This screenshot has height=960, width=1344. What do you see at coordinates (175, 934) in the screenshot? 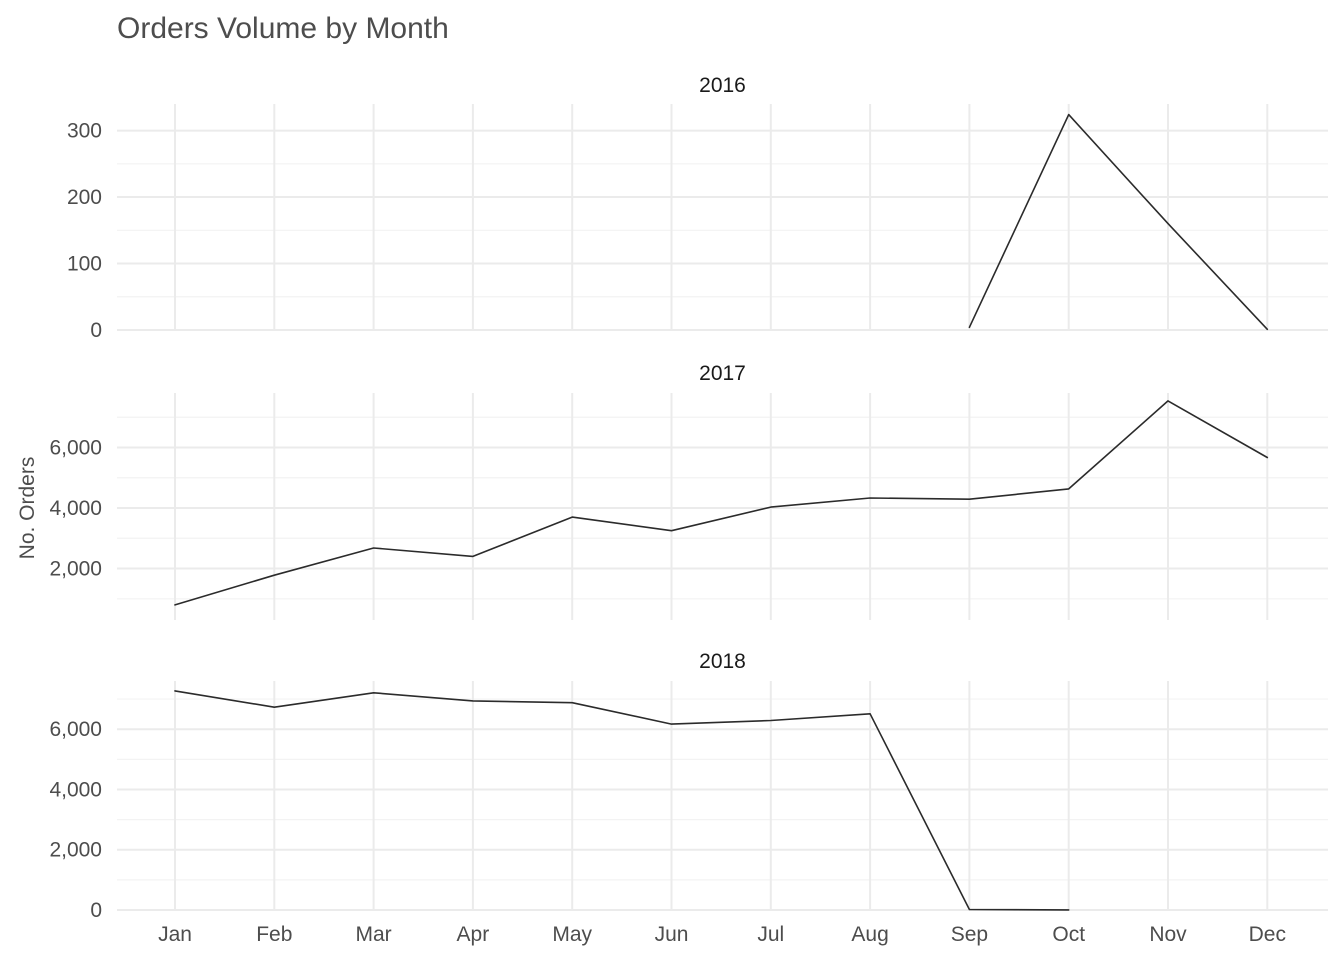
I see `x-tick-label: Jan` at bounding box center [175, 934].